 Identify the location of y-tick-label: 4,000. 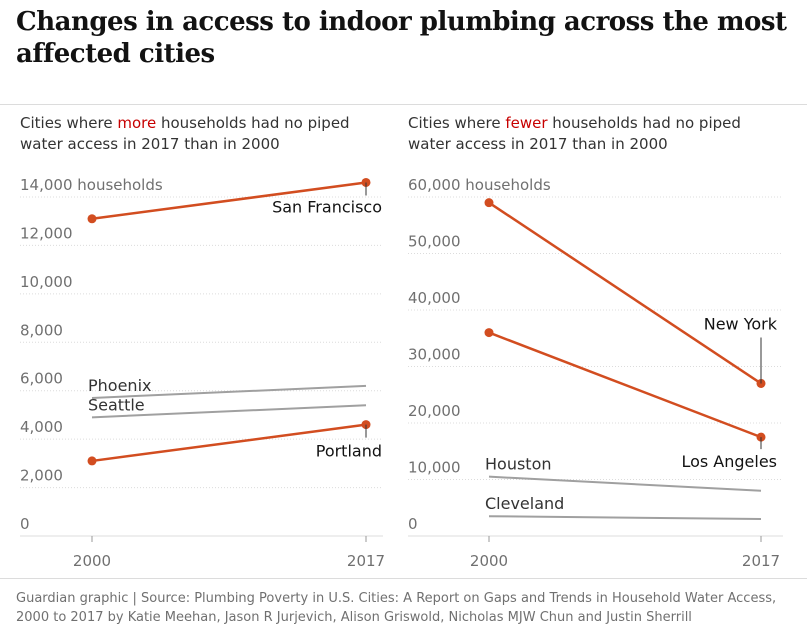
(41, 427).